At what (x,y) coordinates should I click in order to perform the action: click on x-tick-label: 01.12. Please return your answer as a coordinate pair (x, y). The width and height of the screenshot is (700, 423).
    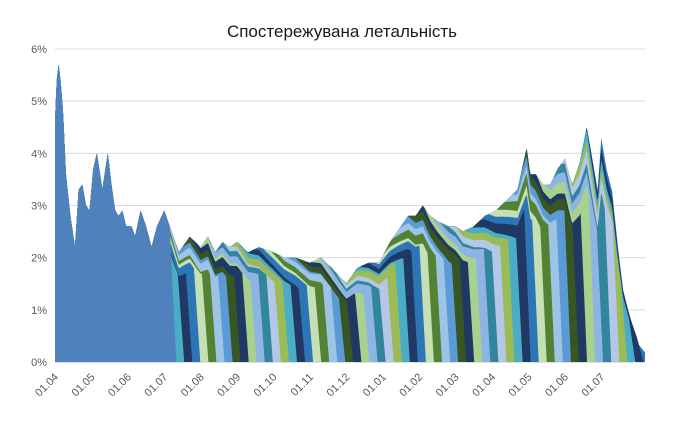
    Looking at the image, I should click on (339, 385).